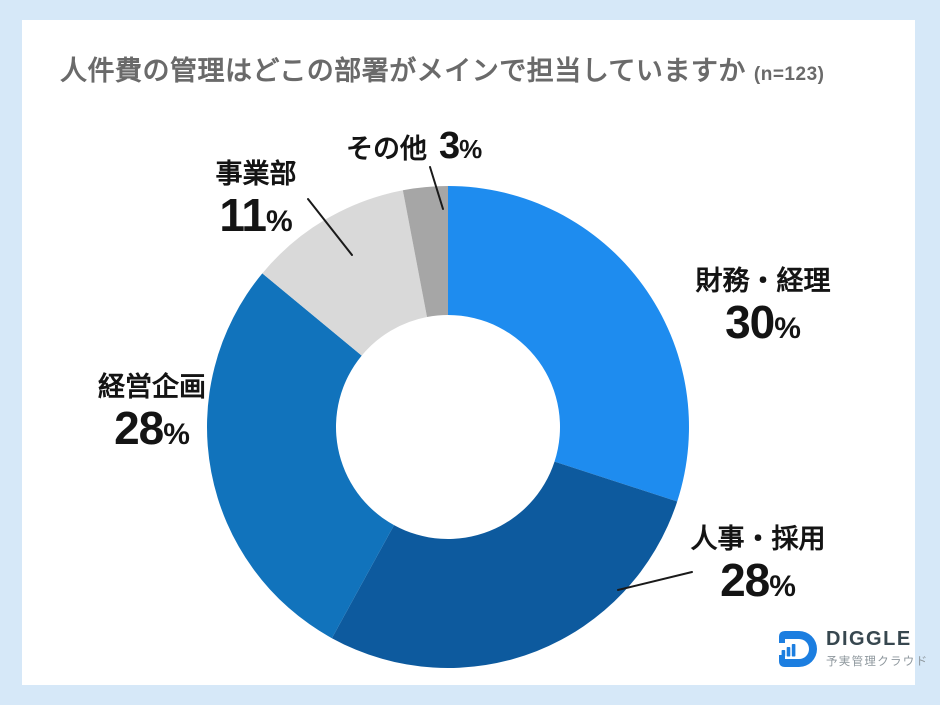 This screenshot has height=705, width=940. I want to click on segment-name: 財務・経理, so click(763, 281).